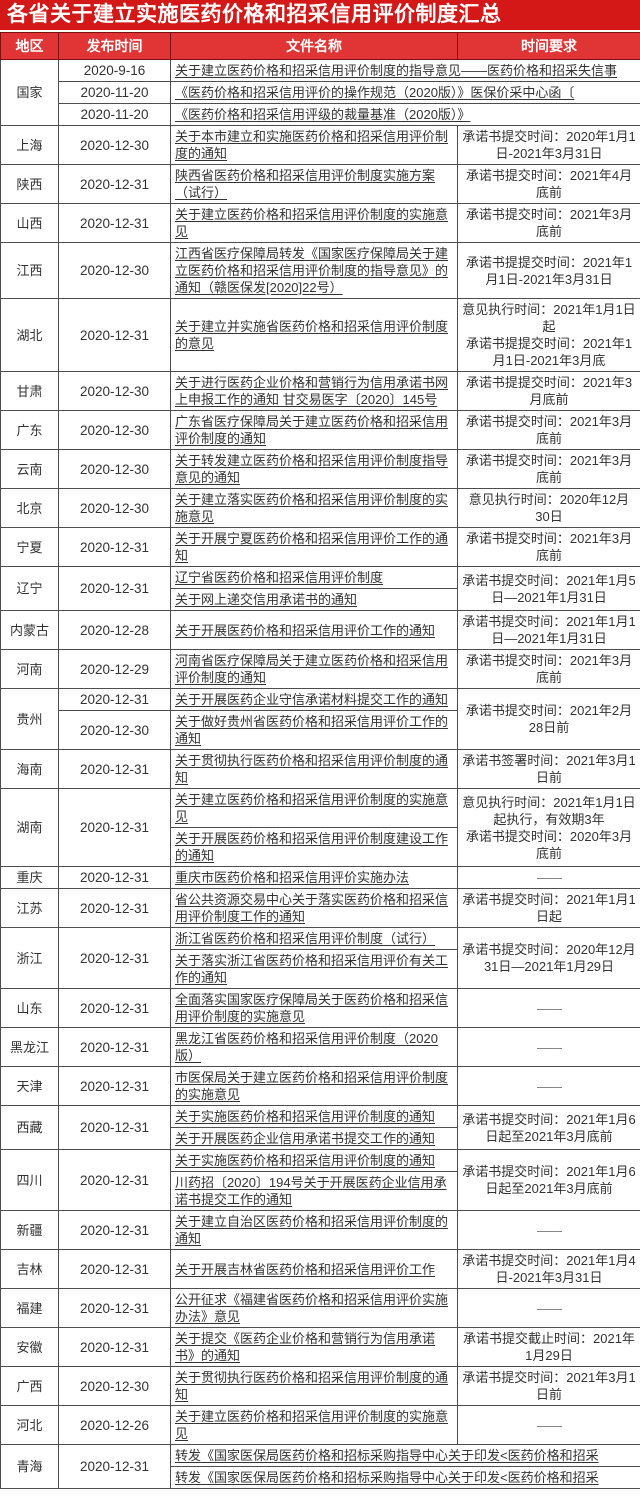 The height and width of the screenshot is (1512, 640). Describe the element at coordinates (29, 430) in the screenshot. I see `region-cell: 广东` at that location.